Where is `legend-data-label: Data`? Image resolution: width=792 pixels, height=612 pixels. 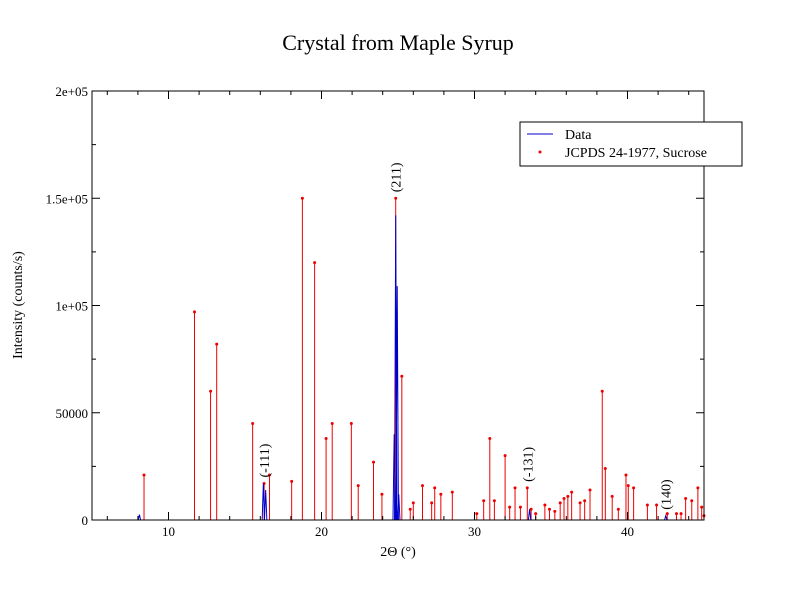
legend-data-label: Data is located at coordinates (578, 135).